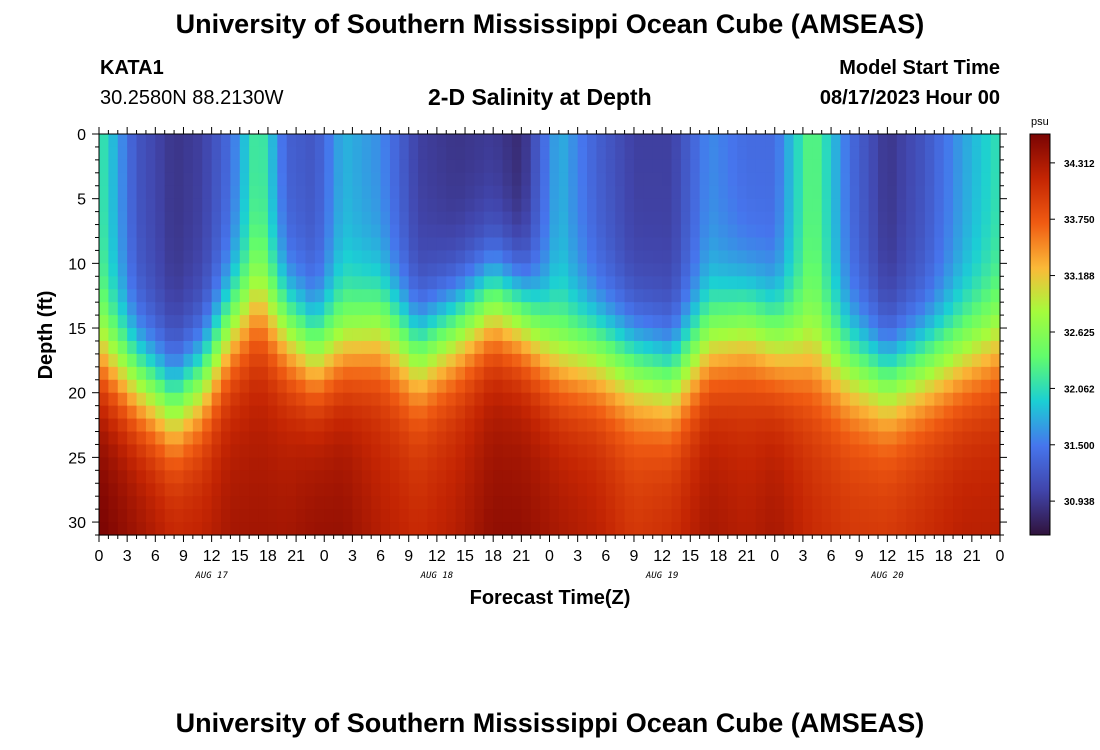 The width and height of the screenshot is (1100, 750). I want to click on day-label: AUG 19, so click(662, 576).